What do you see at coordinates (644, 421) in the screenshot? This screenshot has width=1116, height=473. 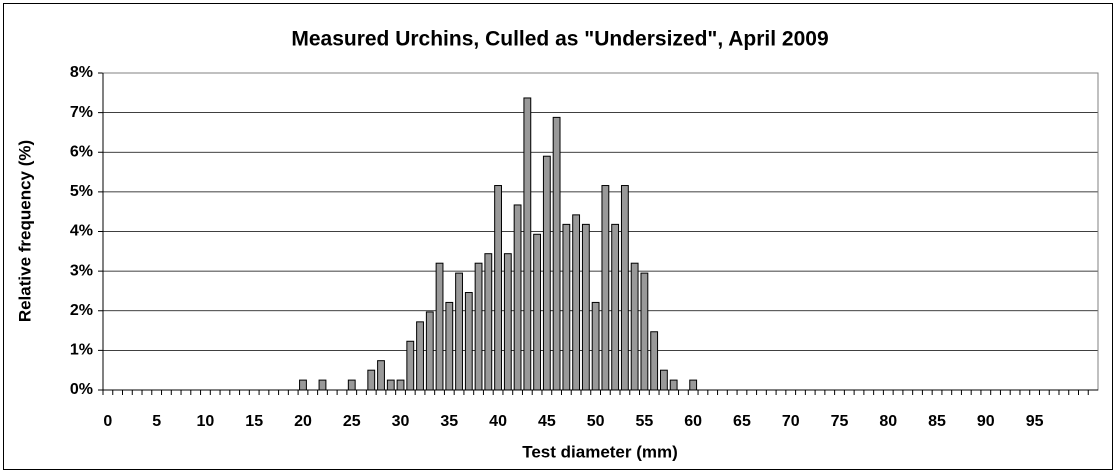 I see `x-tick-label: 55` at bounding box center [644, 421].